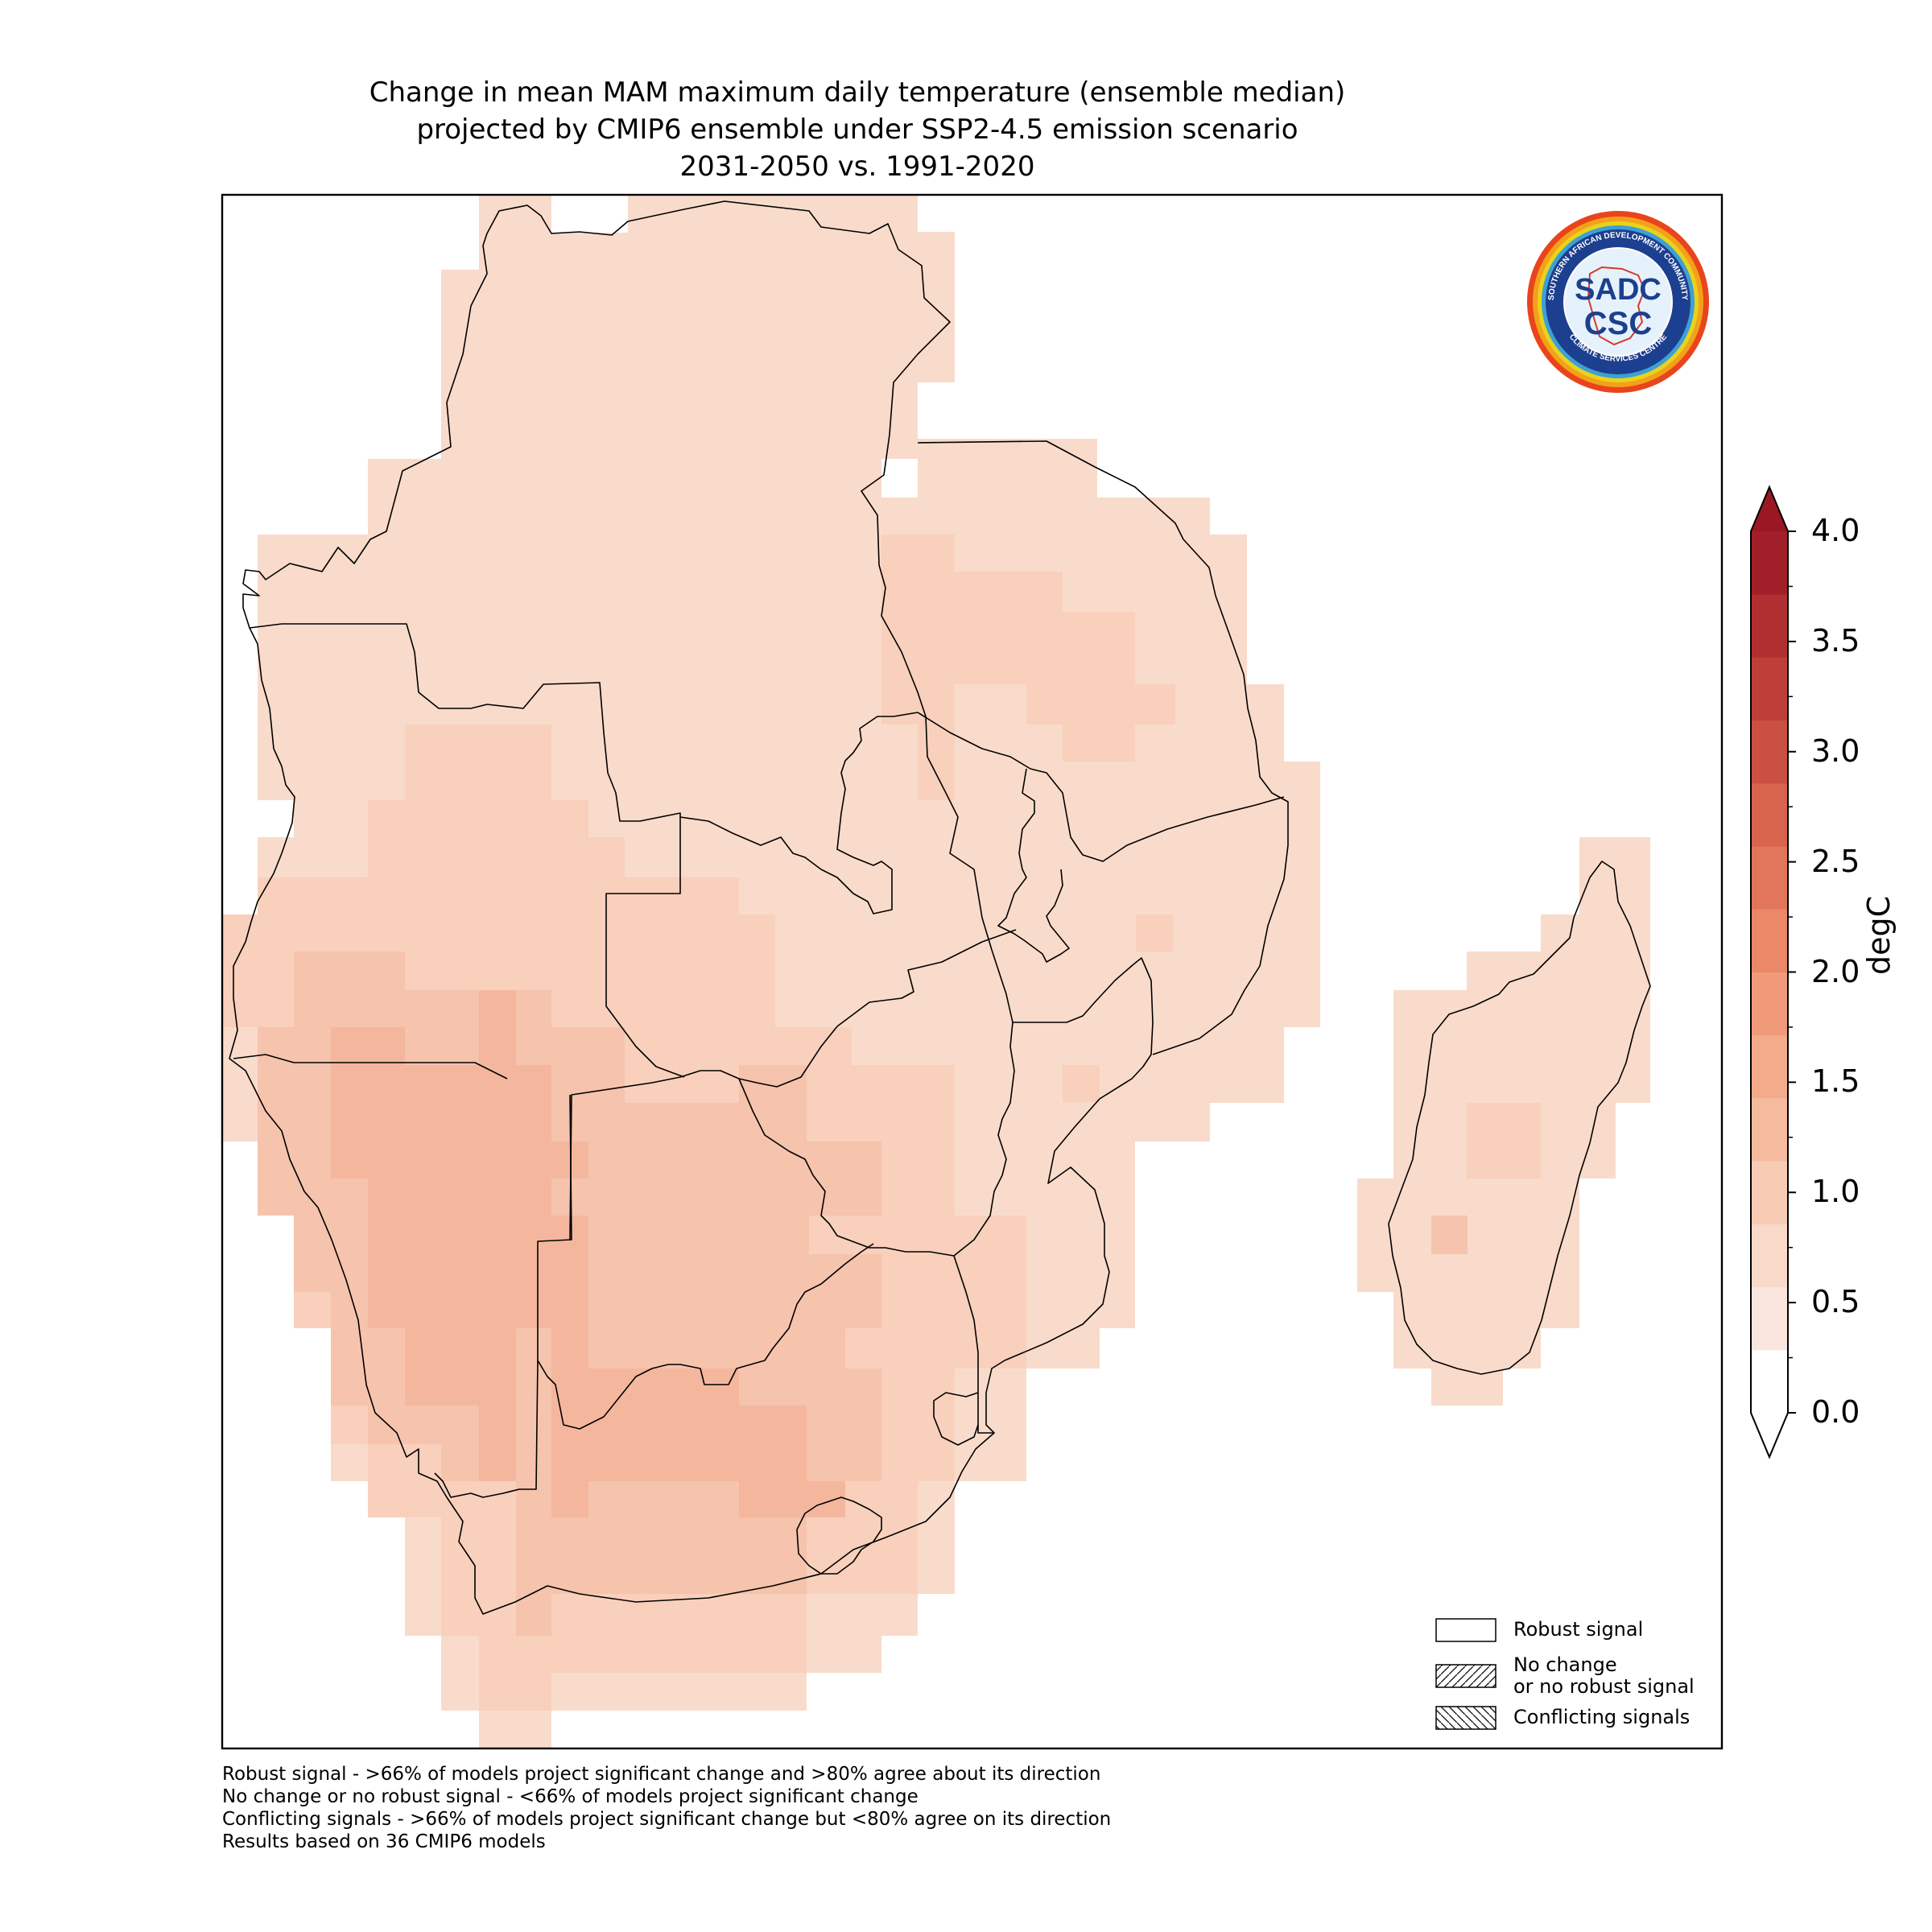 This screenshot has height=1932, width=1932. Describe the element at coordinates (1835, 1081) in the screenshot. I see `colorbar-tick-label: 1.5` at that location.